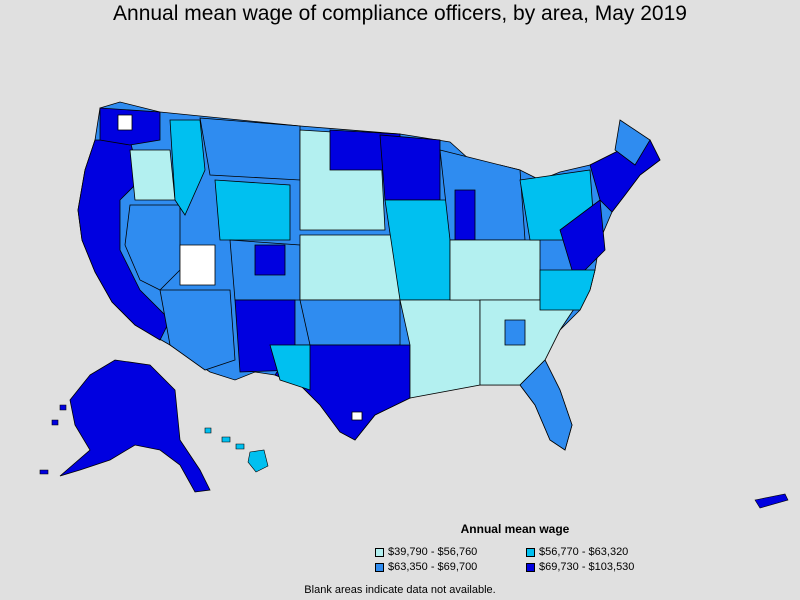  What do you see at coordinates (482, 195) in the screenshot?
I see `region-great-lakes` at bounding box center [482, 195].